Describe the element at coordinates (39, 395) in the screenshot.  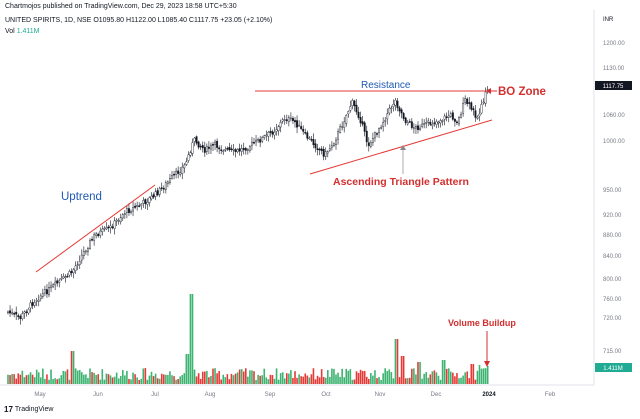
I see `time-axis-label: May` at that location.